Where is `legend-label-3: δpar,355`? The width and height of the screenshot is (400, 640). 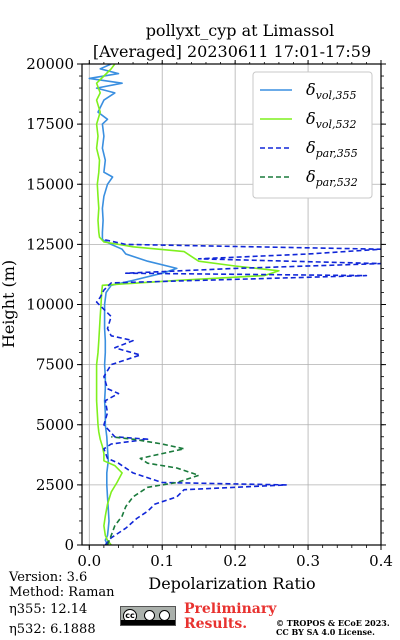 legend-label-3: δpar,355 is located at coordinates (332, 149).